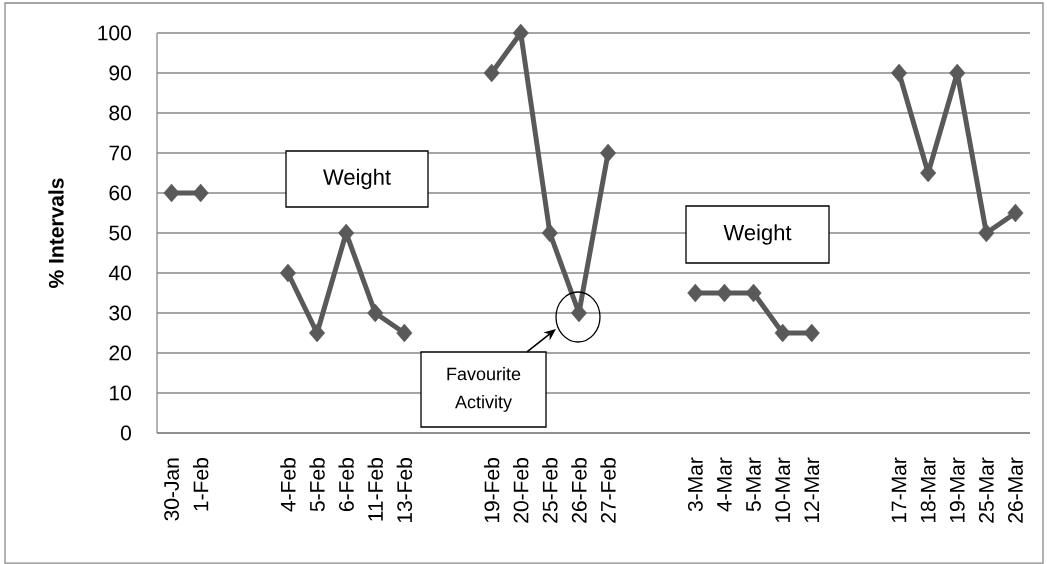  Describe the element at coordinates (375, 489) in the screenshot. I see `x-tick-label: 11-Feb` at that location.